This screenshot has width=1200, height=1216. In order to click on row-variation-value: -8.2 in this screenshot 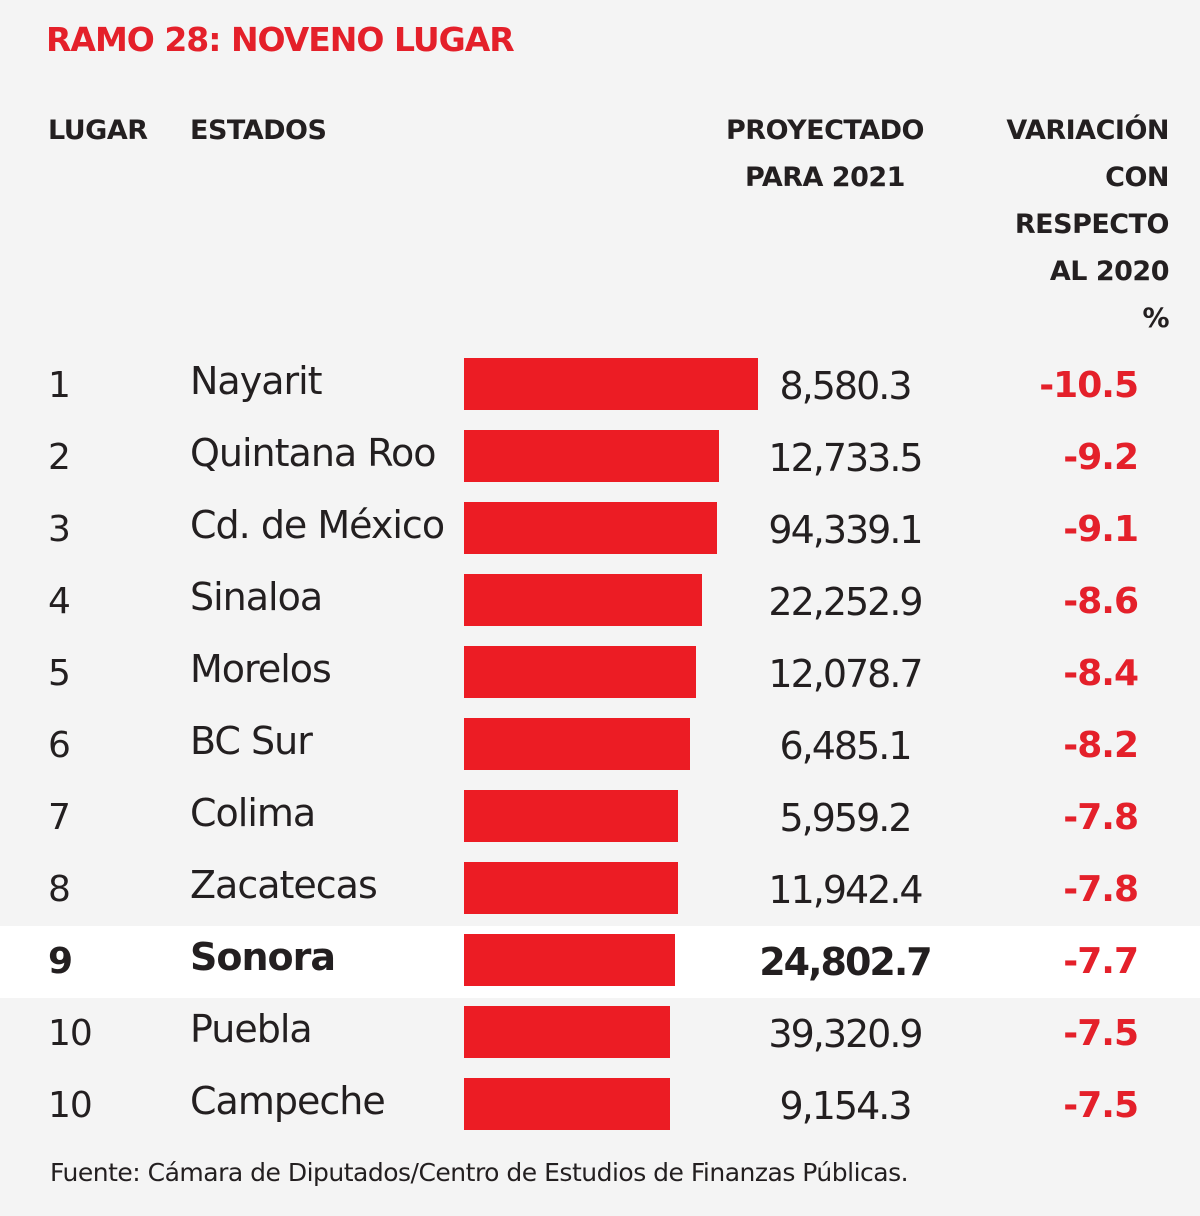, I will do `click(1101, 745)`.